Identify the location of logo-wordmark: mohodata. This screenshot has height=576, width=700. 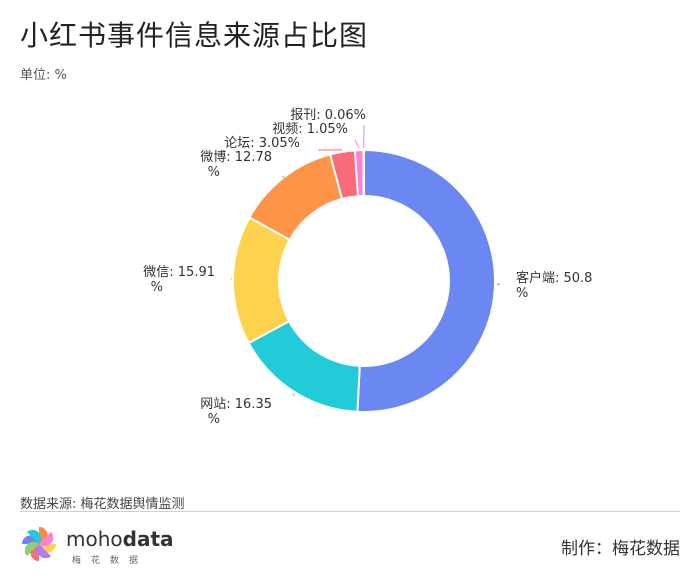
(120, 539).